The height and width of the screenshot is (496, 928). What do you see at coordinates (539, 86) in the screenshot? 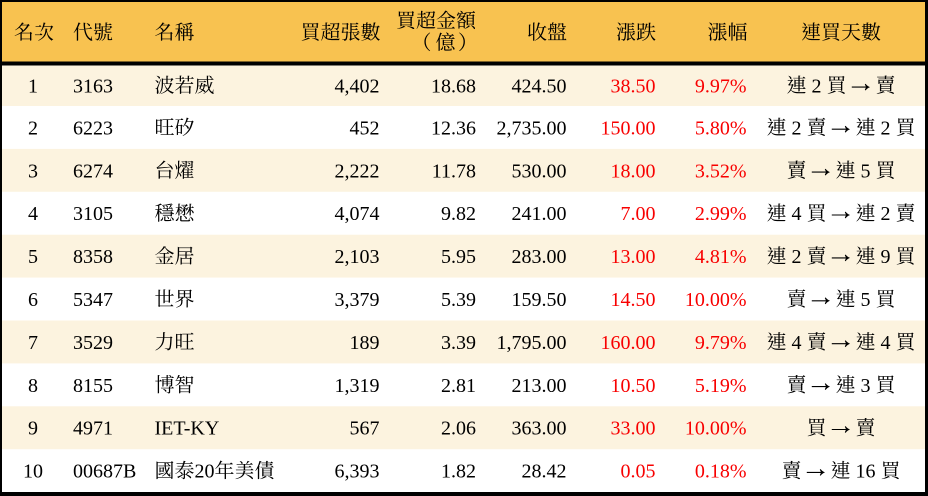
I see `svg-text: 424.50` at bounding box center [539, 86].